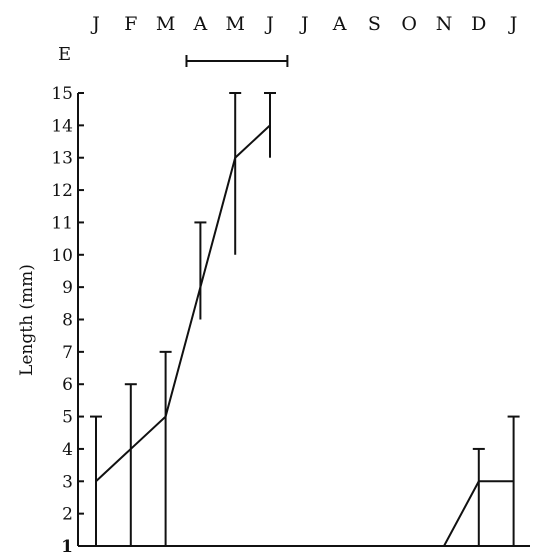  What do you see at coordinates (374, 24) in the screenshot?
I see `month-label-8: S` at bounding box center [374, 24].